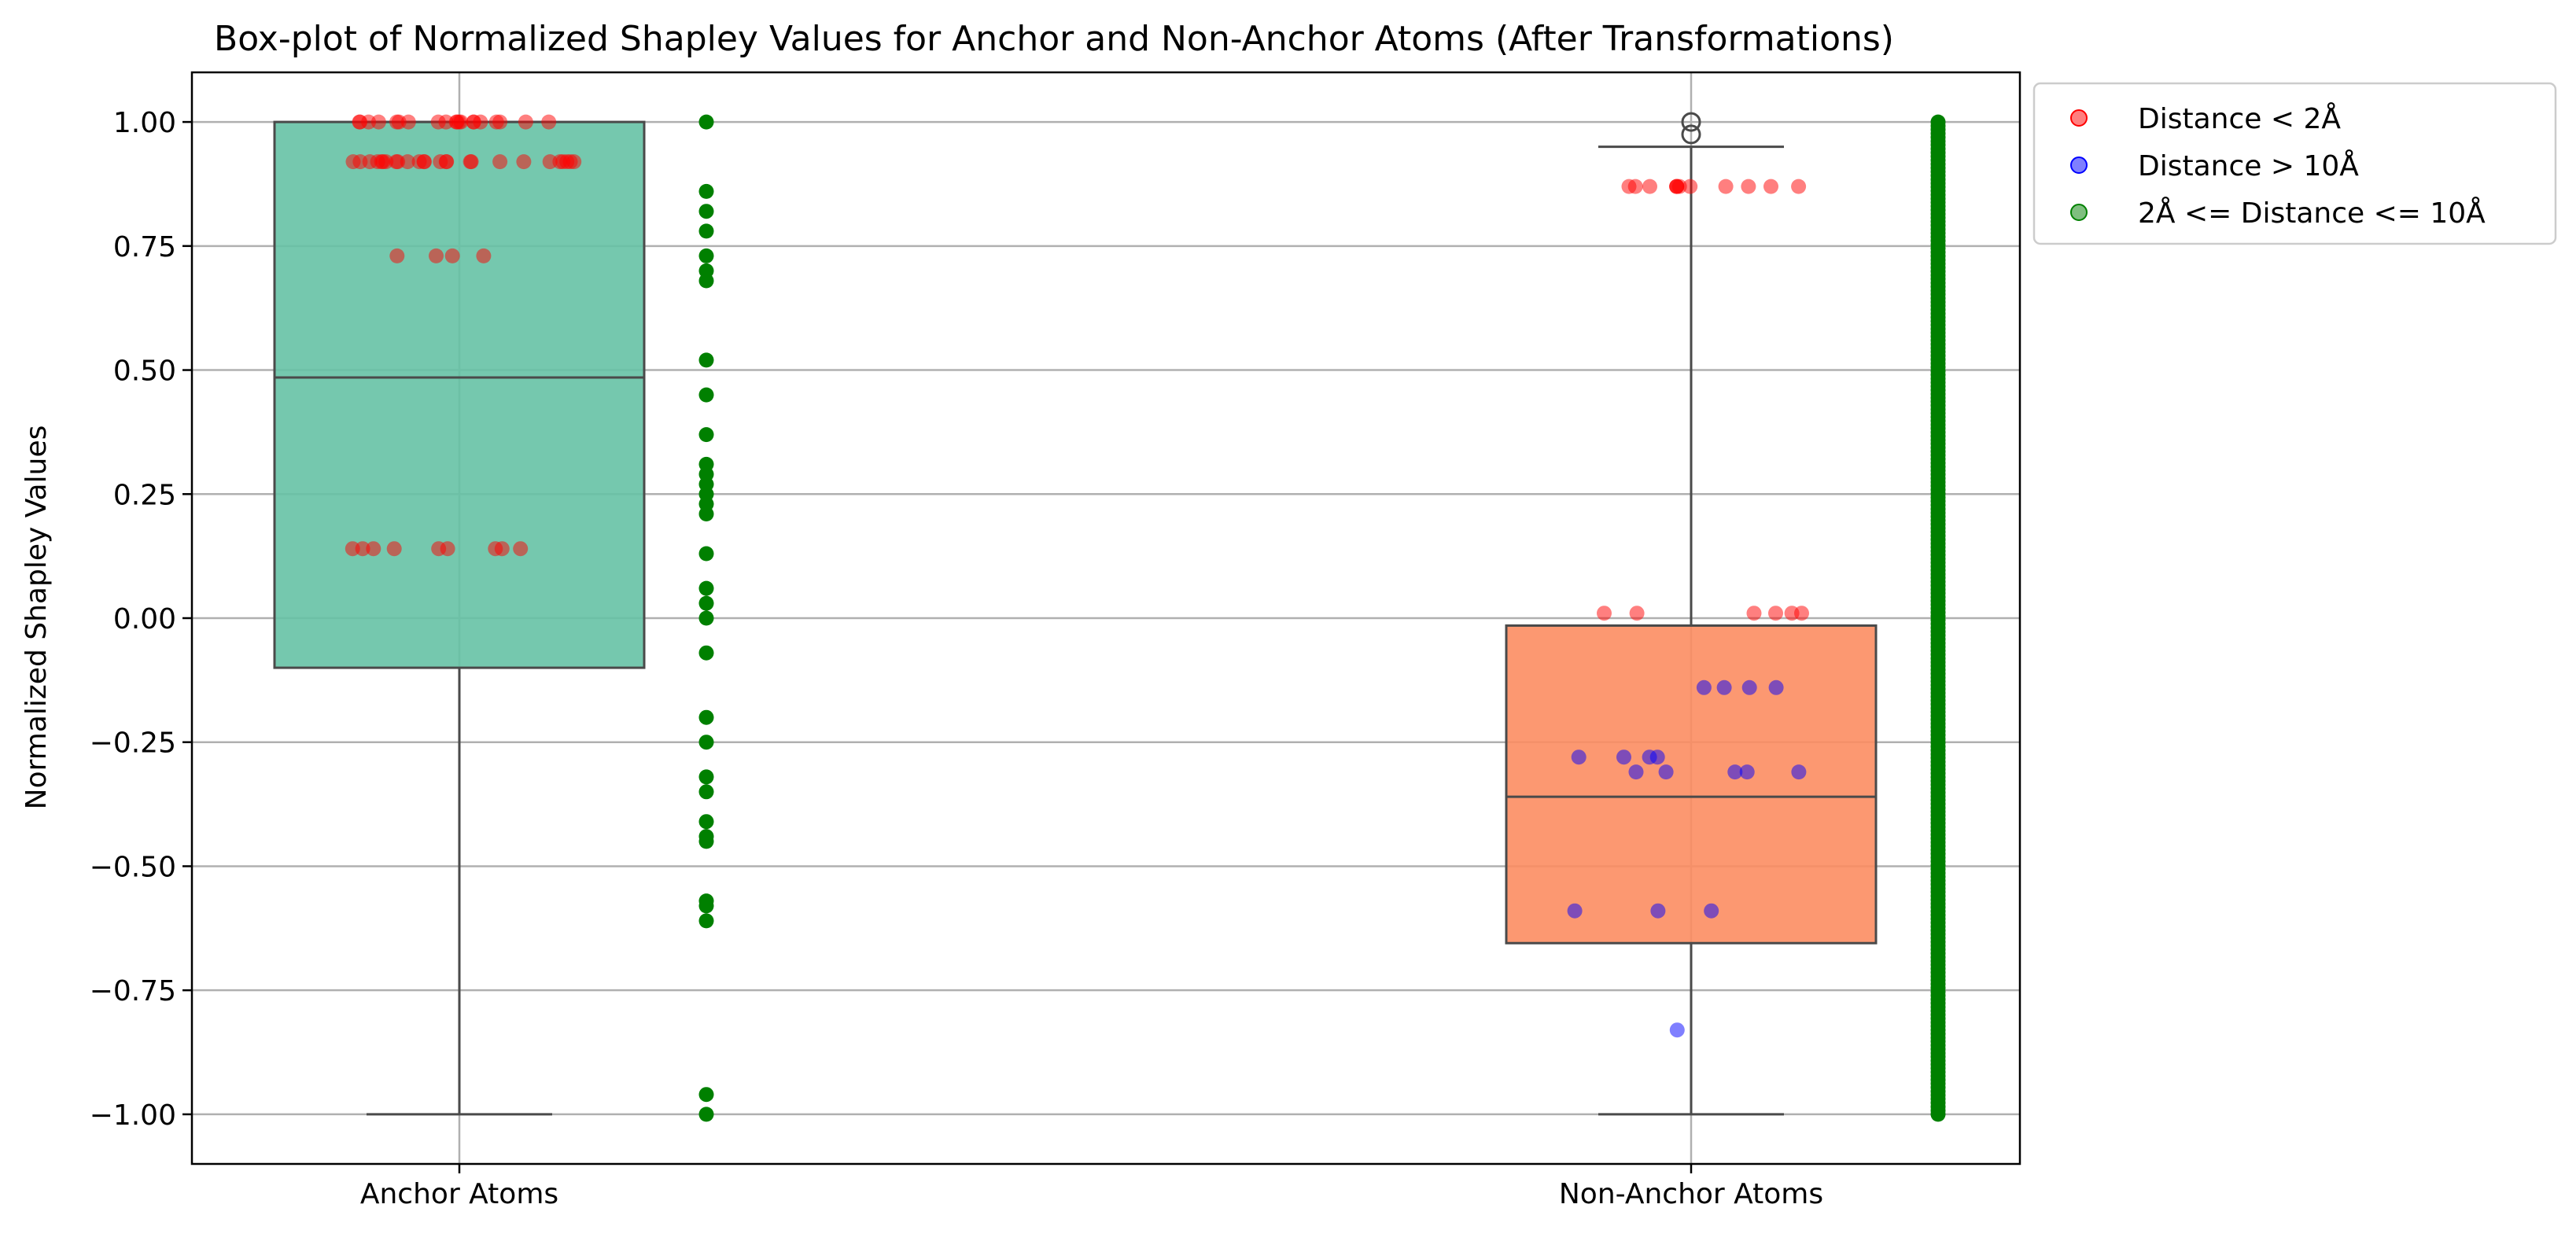 This screenshot has height=1241, width=2576. Describe the element at coordinates (133, 991) in the screenshot. I see `y-tick-label: −0.75` at that location.